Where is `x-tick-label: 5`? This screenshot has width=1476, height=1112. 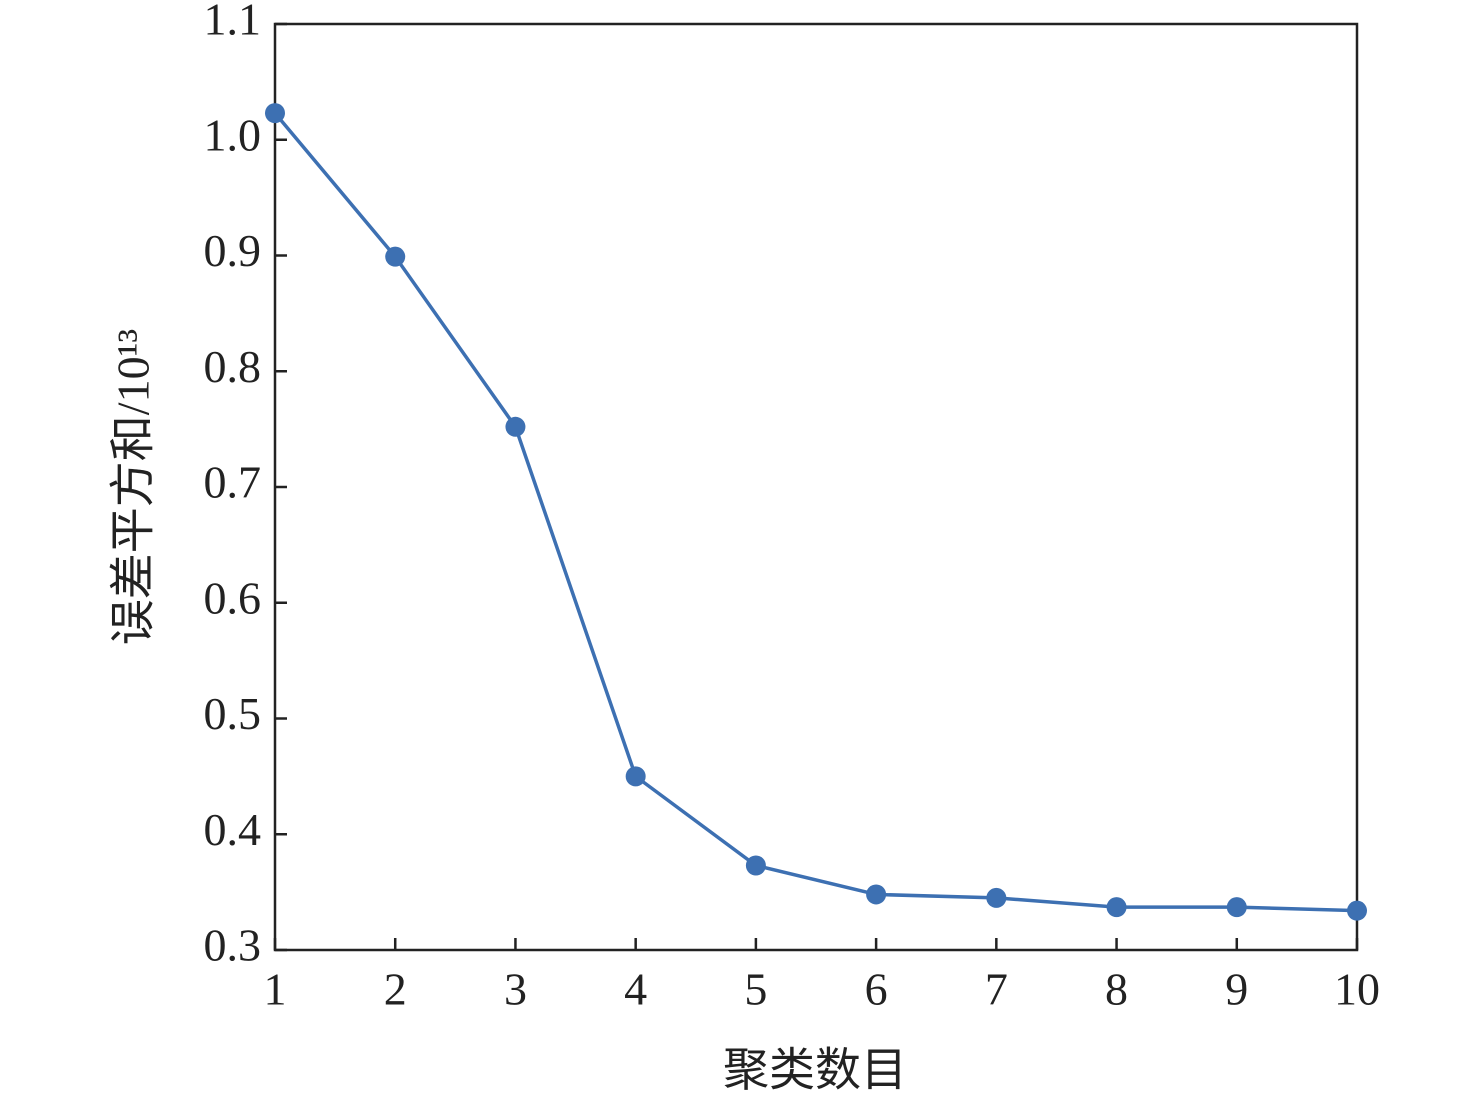 x-tick-label: 5 is located at coordinates (755, 989).